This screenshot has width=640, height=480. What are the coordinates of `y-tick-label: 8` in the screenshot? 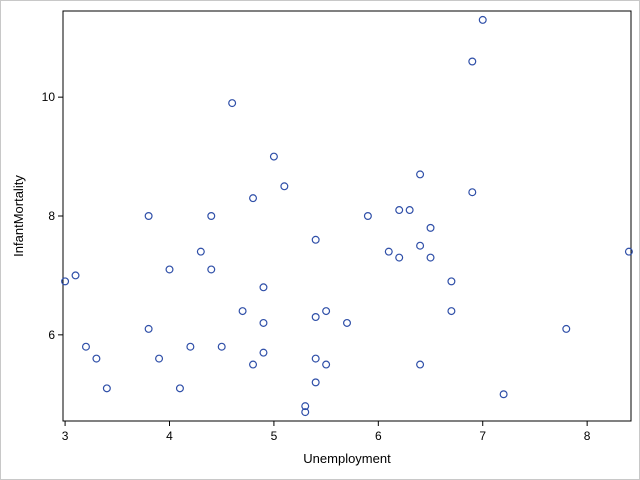 It's located at (51, 216).